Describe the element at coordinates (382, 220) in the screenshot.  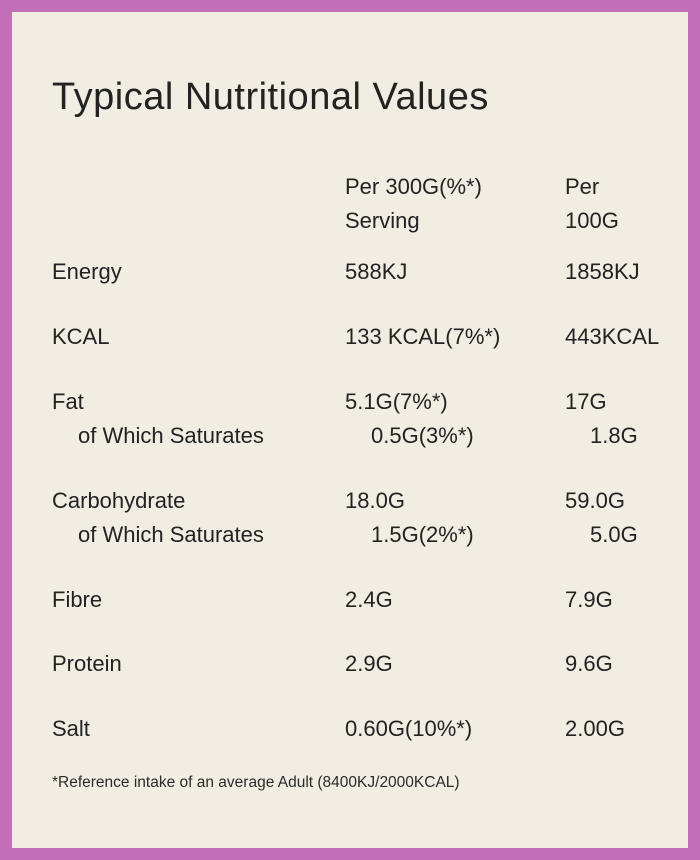
I see `header-per-serving-line2: Serving` at that location.